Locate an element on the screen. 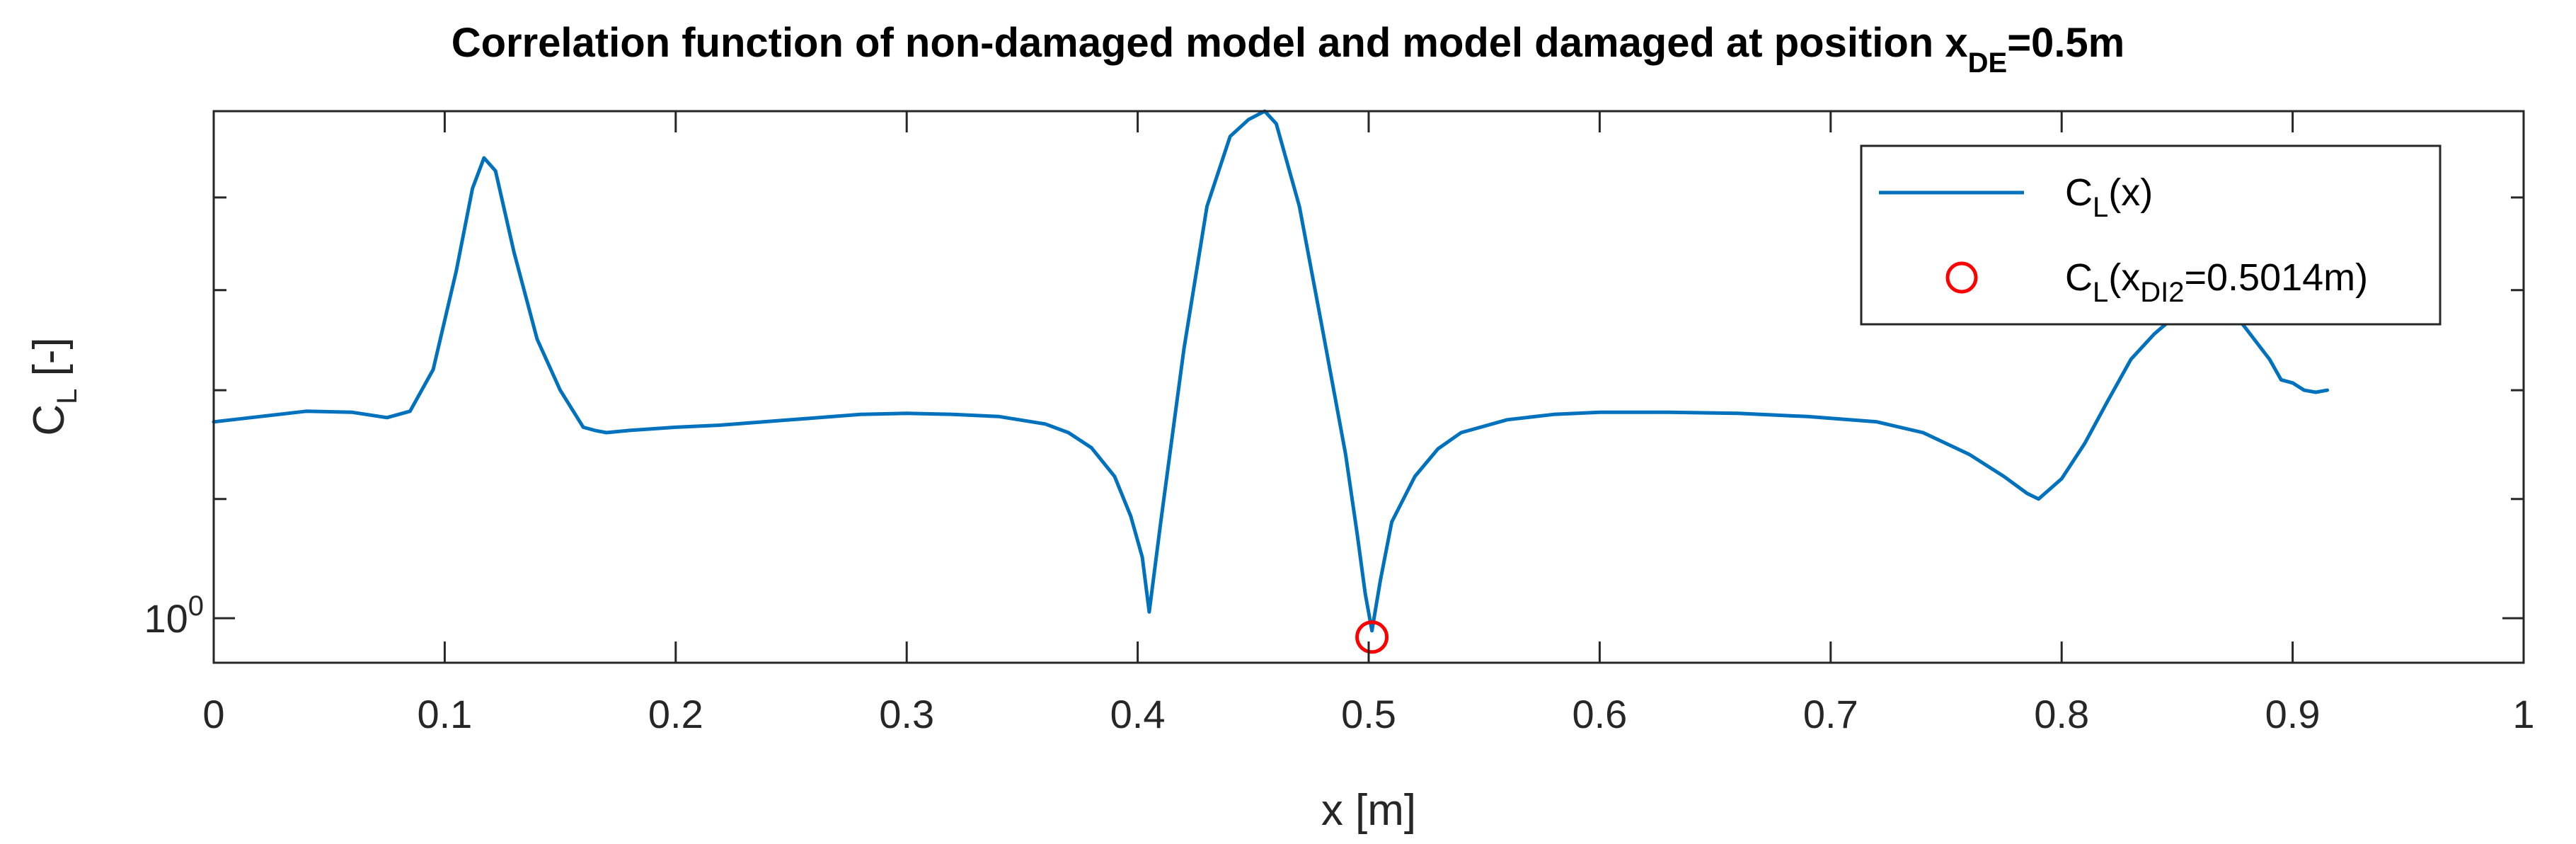  y-axis-label: CL [-] is located at coordinates (54, 386).